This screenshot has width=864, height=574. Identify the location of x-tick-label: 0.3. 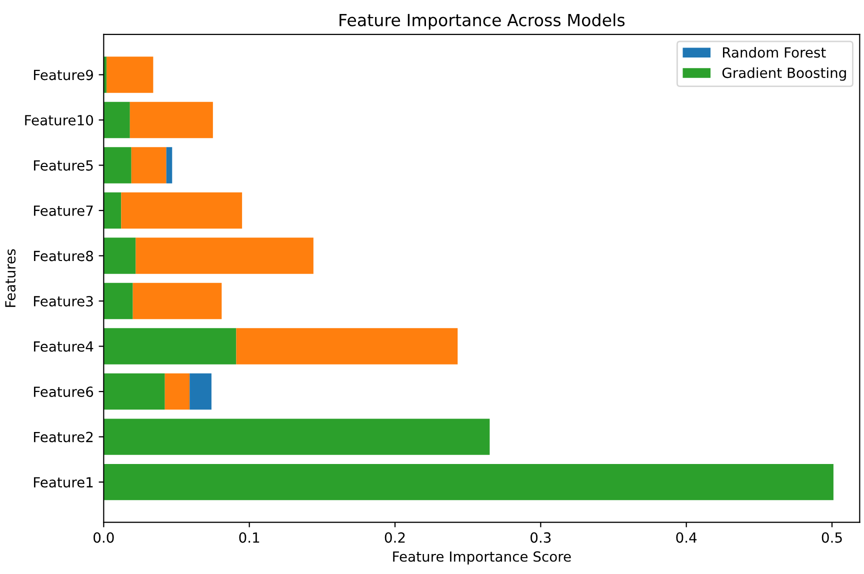
(540, 537).